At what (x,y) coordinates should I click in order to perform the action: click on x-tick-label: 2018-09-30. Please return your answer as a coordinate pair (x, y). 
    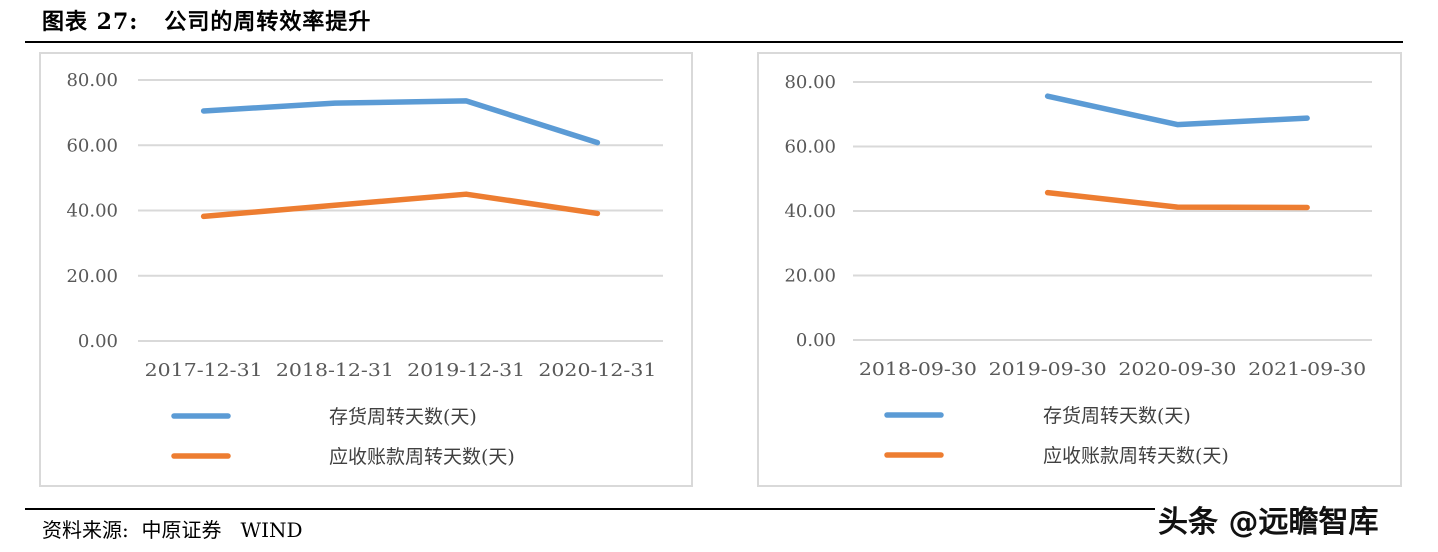
    Looking at the image, I should click on (918, 369).